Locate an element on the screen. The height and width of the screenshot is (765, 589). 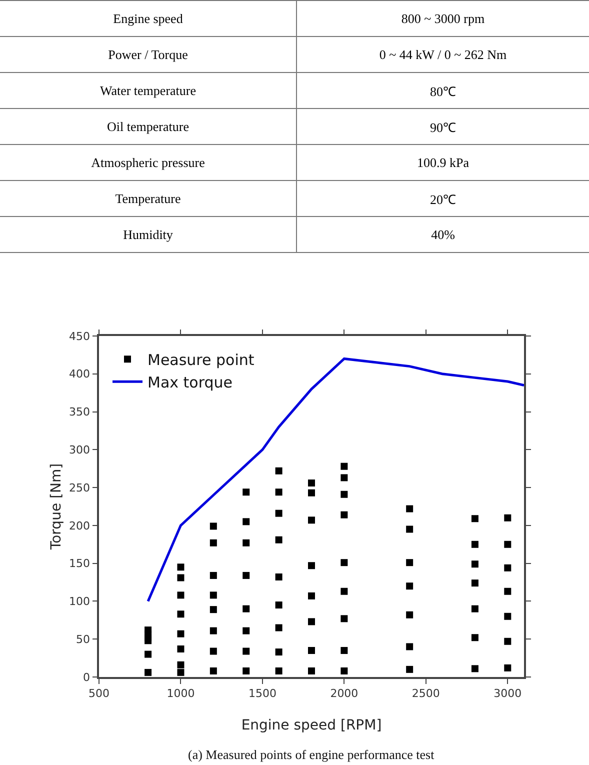
y-axis-title: Torque [Nm] is located at coordinates (56, 507).